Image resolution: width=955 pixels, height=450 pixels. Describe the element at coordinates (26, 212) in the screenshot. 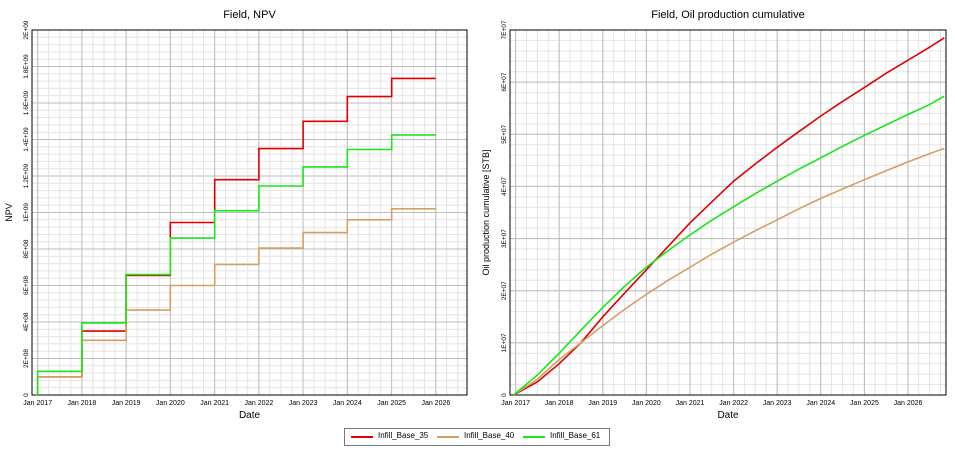

I see `y-tick-label: 1E+09` at that location.